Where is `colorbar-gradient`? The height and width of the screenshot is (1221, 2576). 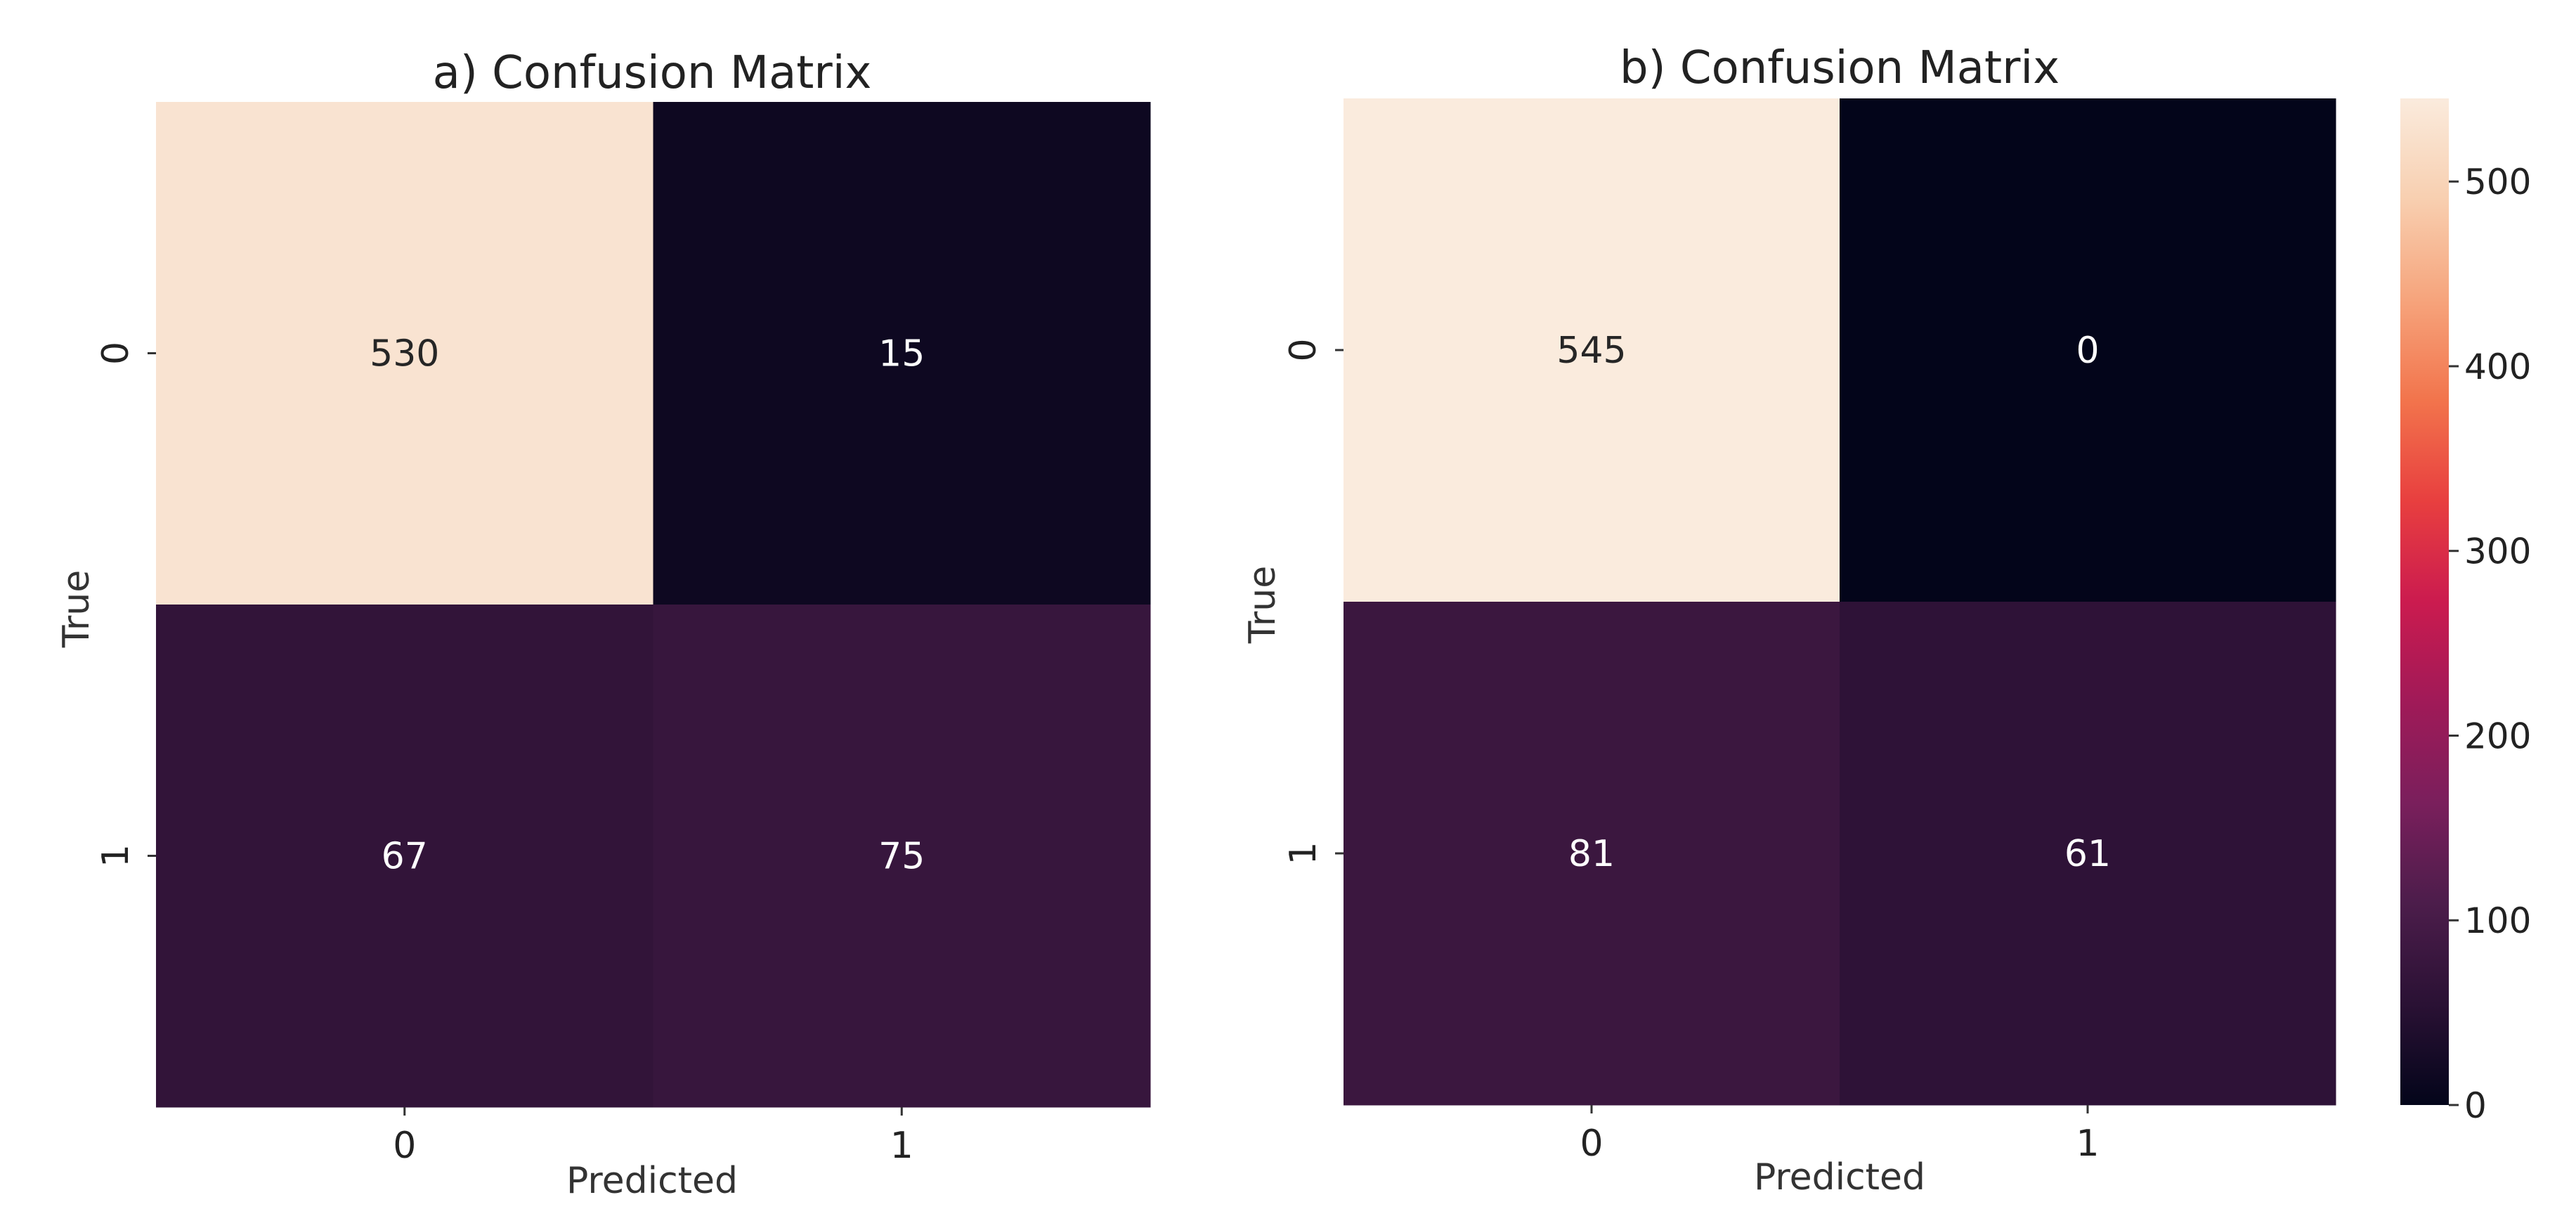
colorbar-gradient is located at coordinates (2424, 601).